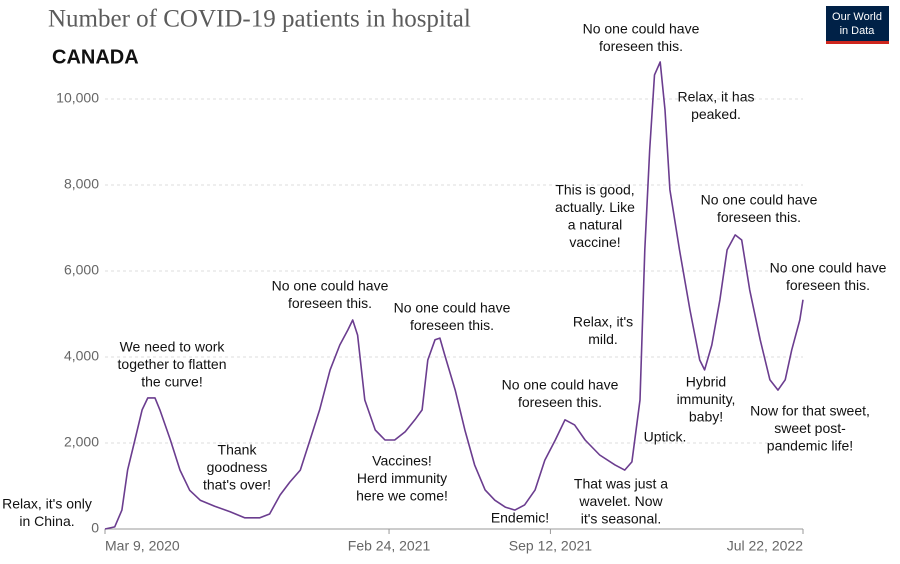  I want to click on annotation: wavelet. Now, so click(620, 501).